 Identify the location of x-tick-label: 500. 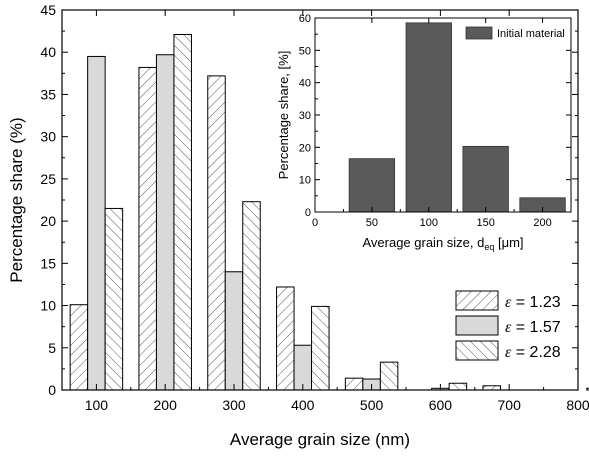
(372, 405).